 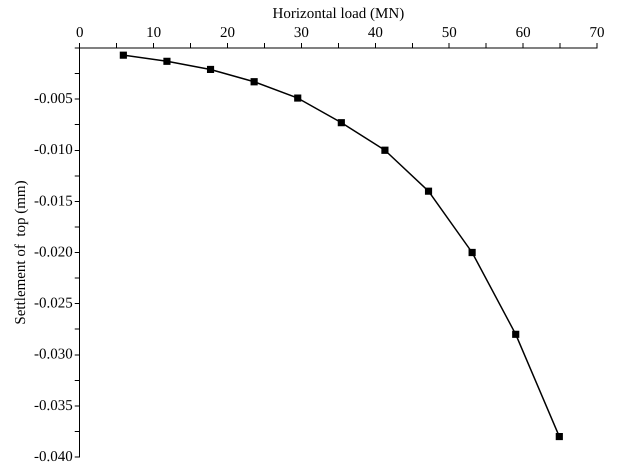 What do you see at coordinates (338, 14) in the screenshot?
I see `x-axis-title: Horizontal load (MN)` at bounding box center [338, 14].